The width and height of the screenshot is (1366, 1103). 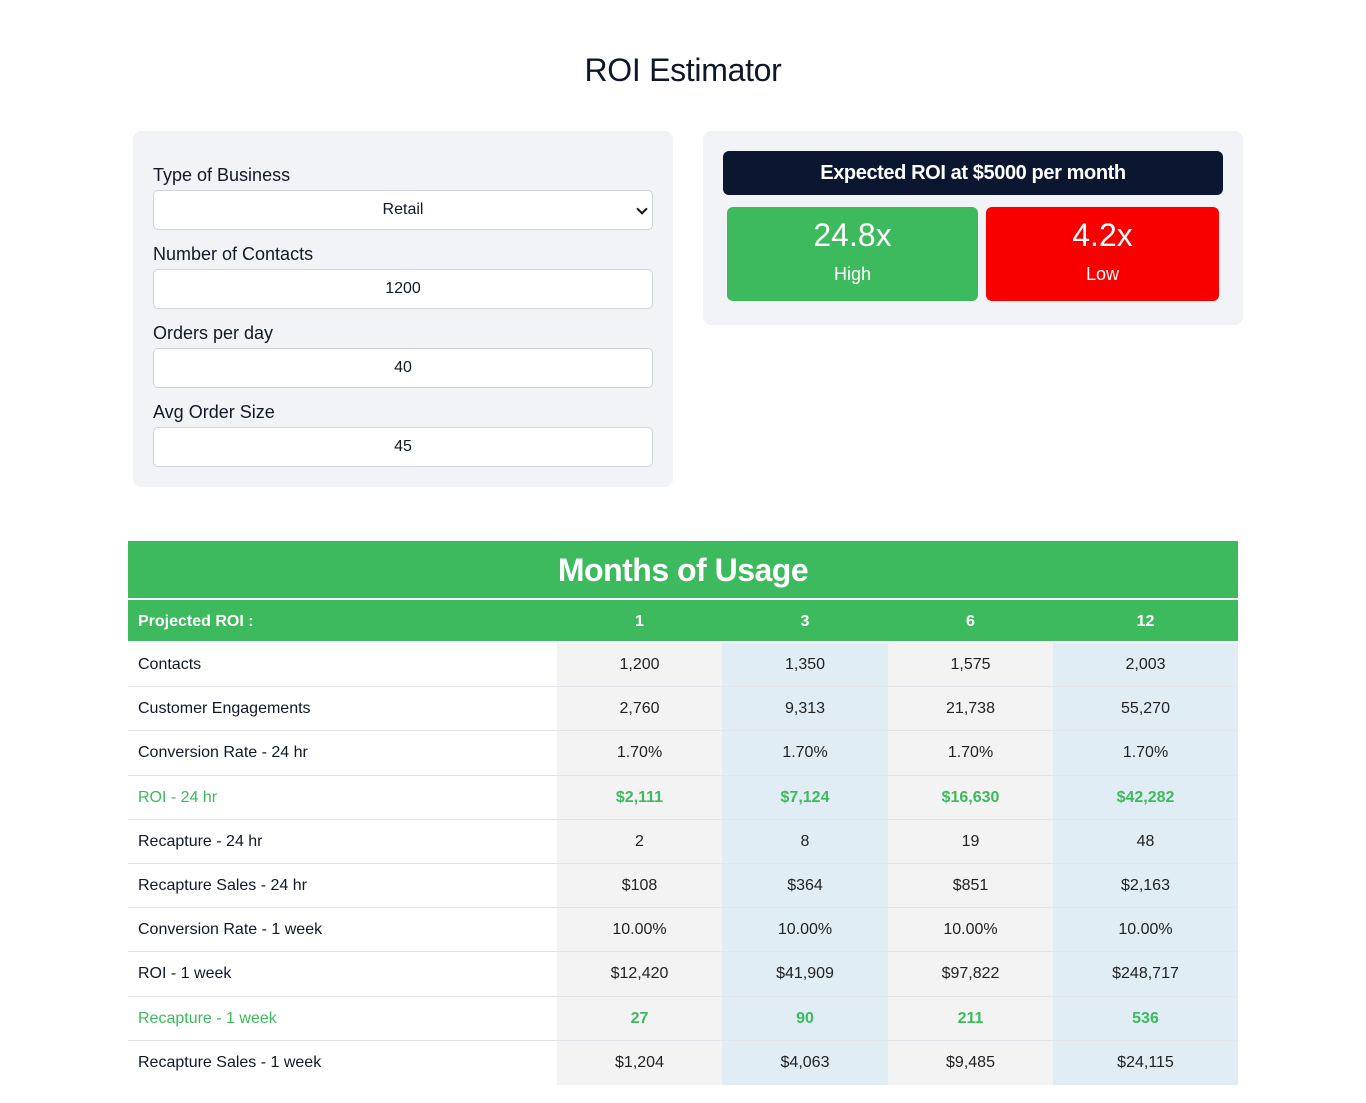 I want to click on table-cell: $42,282, so click(x=1145, y=797).